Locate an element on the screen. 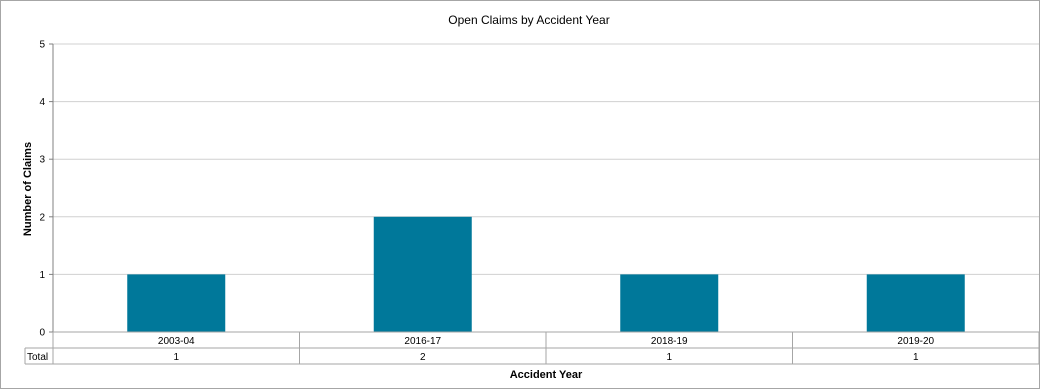  x-tick-label: 2018-19 is located at coordinates (669, 341).